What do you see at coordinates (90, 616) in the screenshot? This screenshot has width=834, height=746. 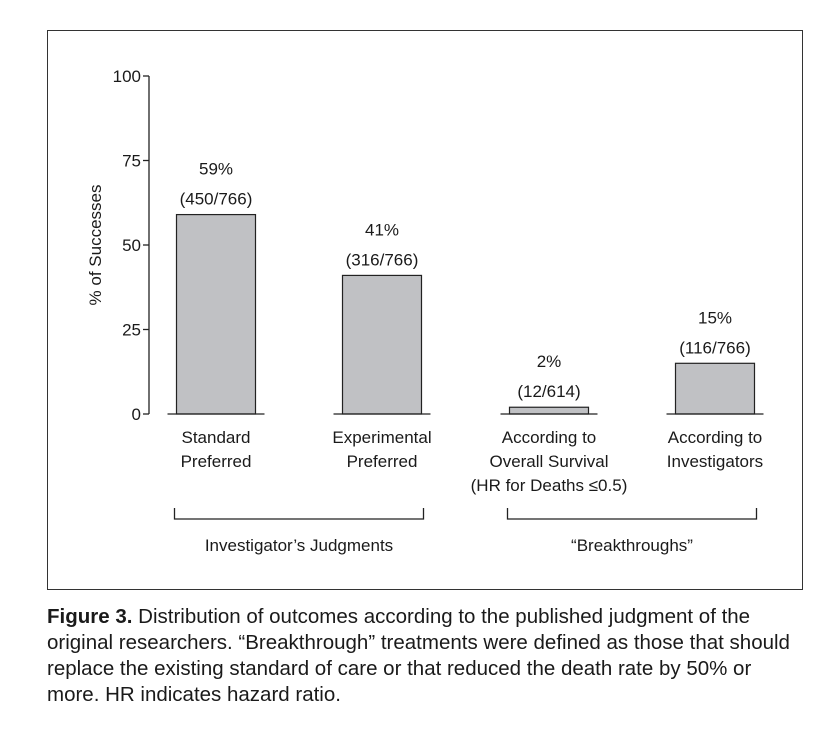 I see `caption-label: Figure 3.` at bounding box center [90, 616].